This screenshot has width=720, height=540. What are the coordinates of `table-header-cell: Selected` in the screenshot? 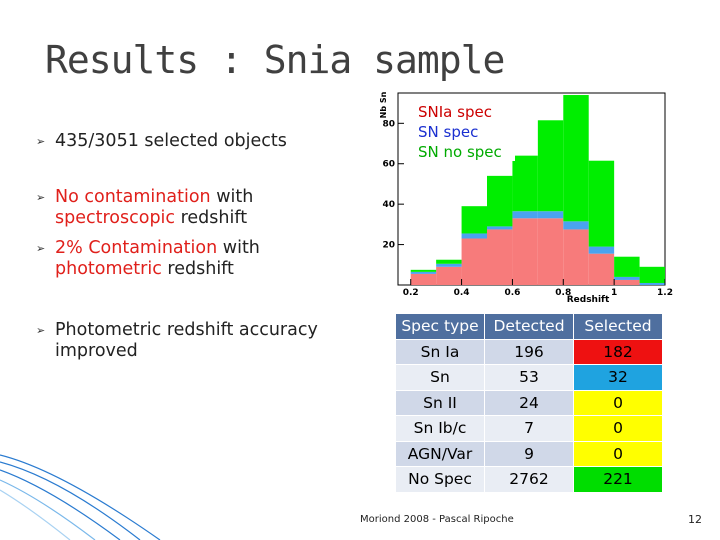 It's located at (618, 326).